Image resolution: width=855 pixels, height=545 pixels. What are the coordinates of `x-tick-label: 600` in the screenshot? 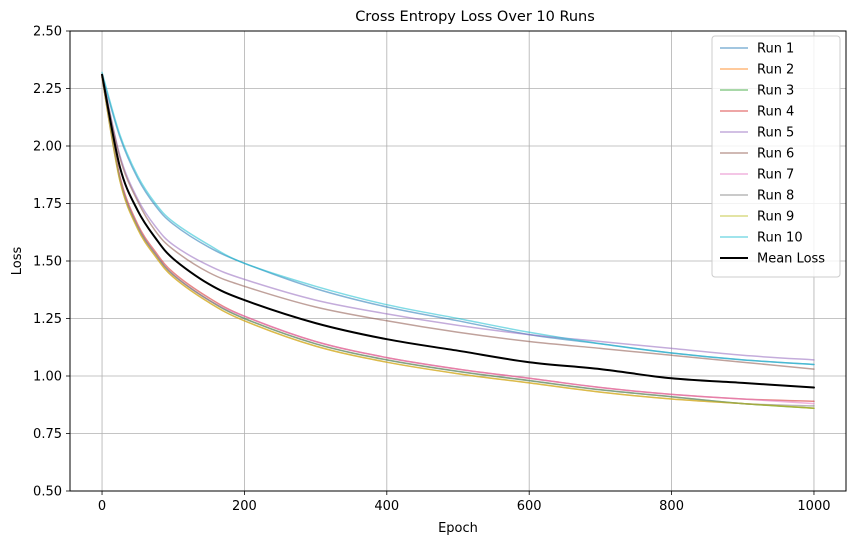 It's located at (529, 506).